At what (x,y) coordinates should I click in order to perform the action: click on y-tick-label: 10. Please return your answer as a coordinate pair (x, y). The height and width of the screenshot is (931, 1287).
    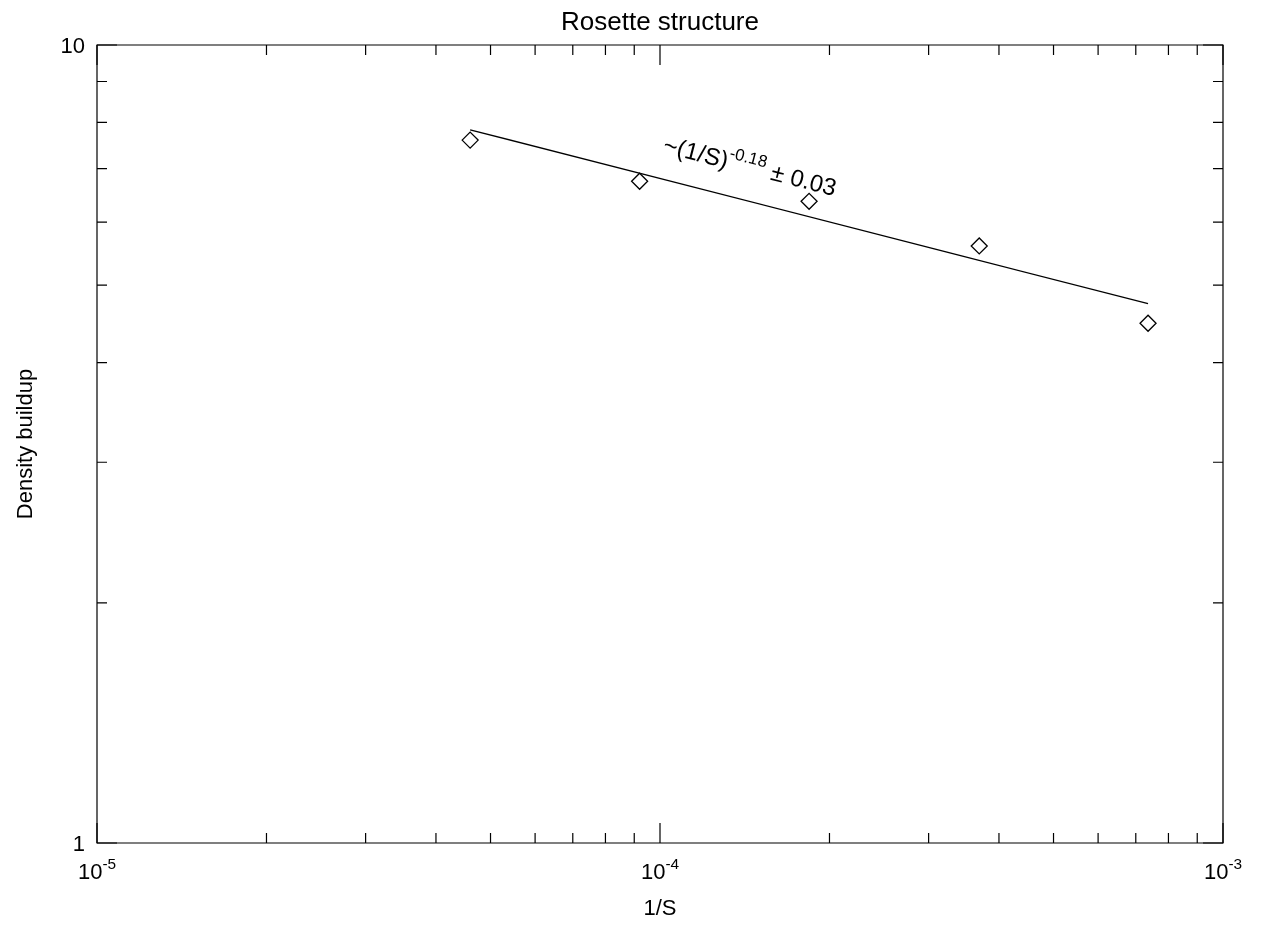
    Looking at the image, I should click on (73, 45).